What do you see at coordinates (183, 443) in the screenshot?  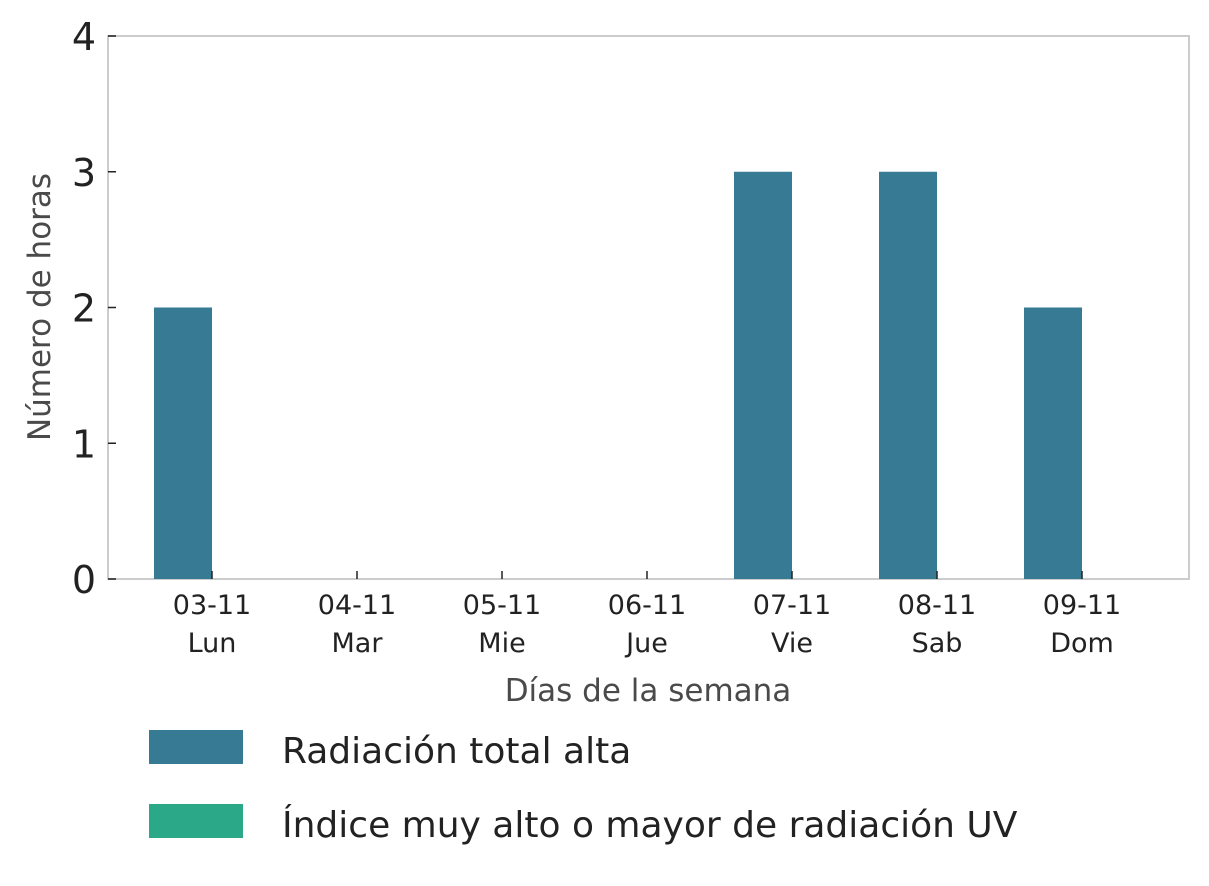 I see `bar-series0-lun` at bounding box center [183, 443].